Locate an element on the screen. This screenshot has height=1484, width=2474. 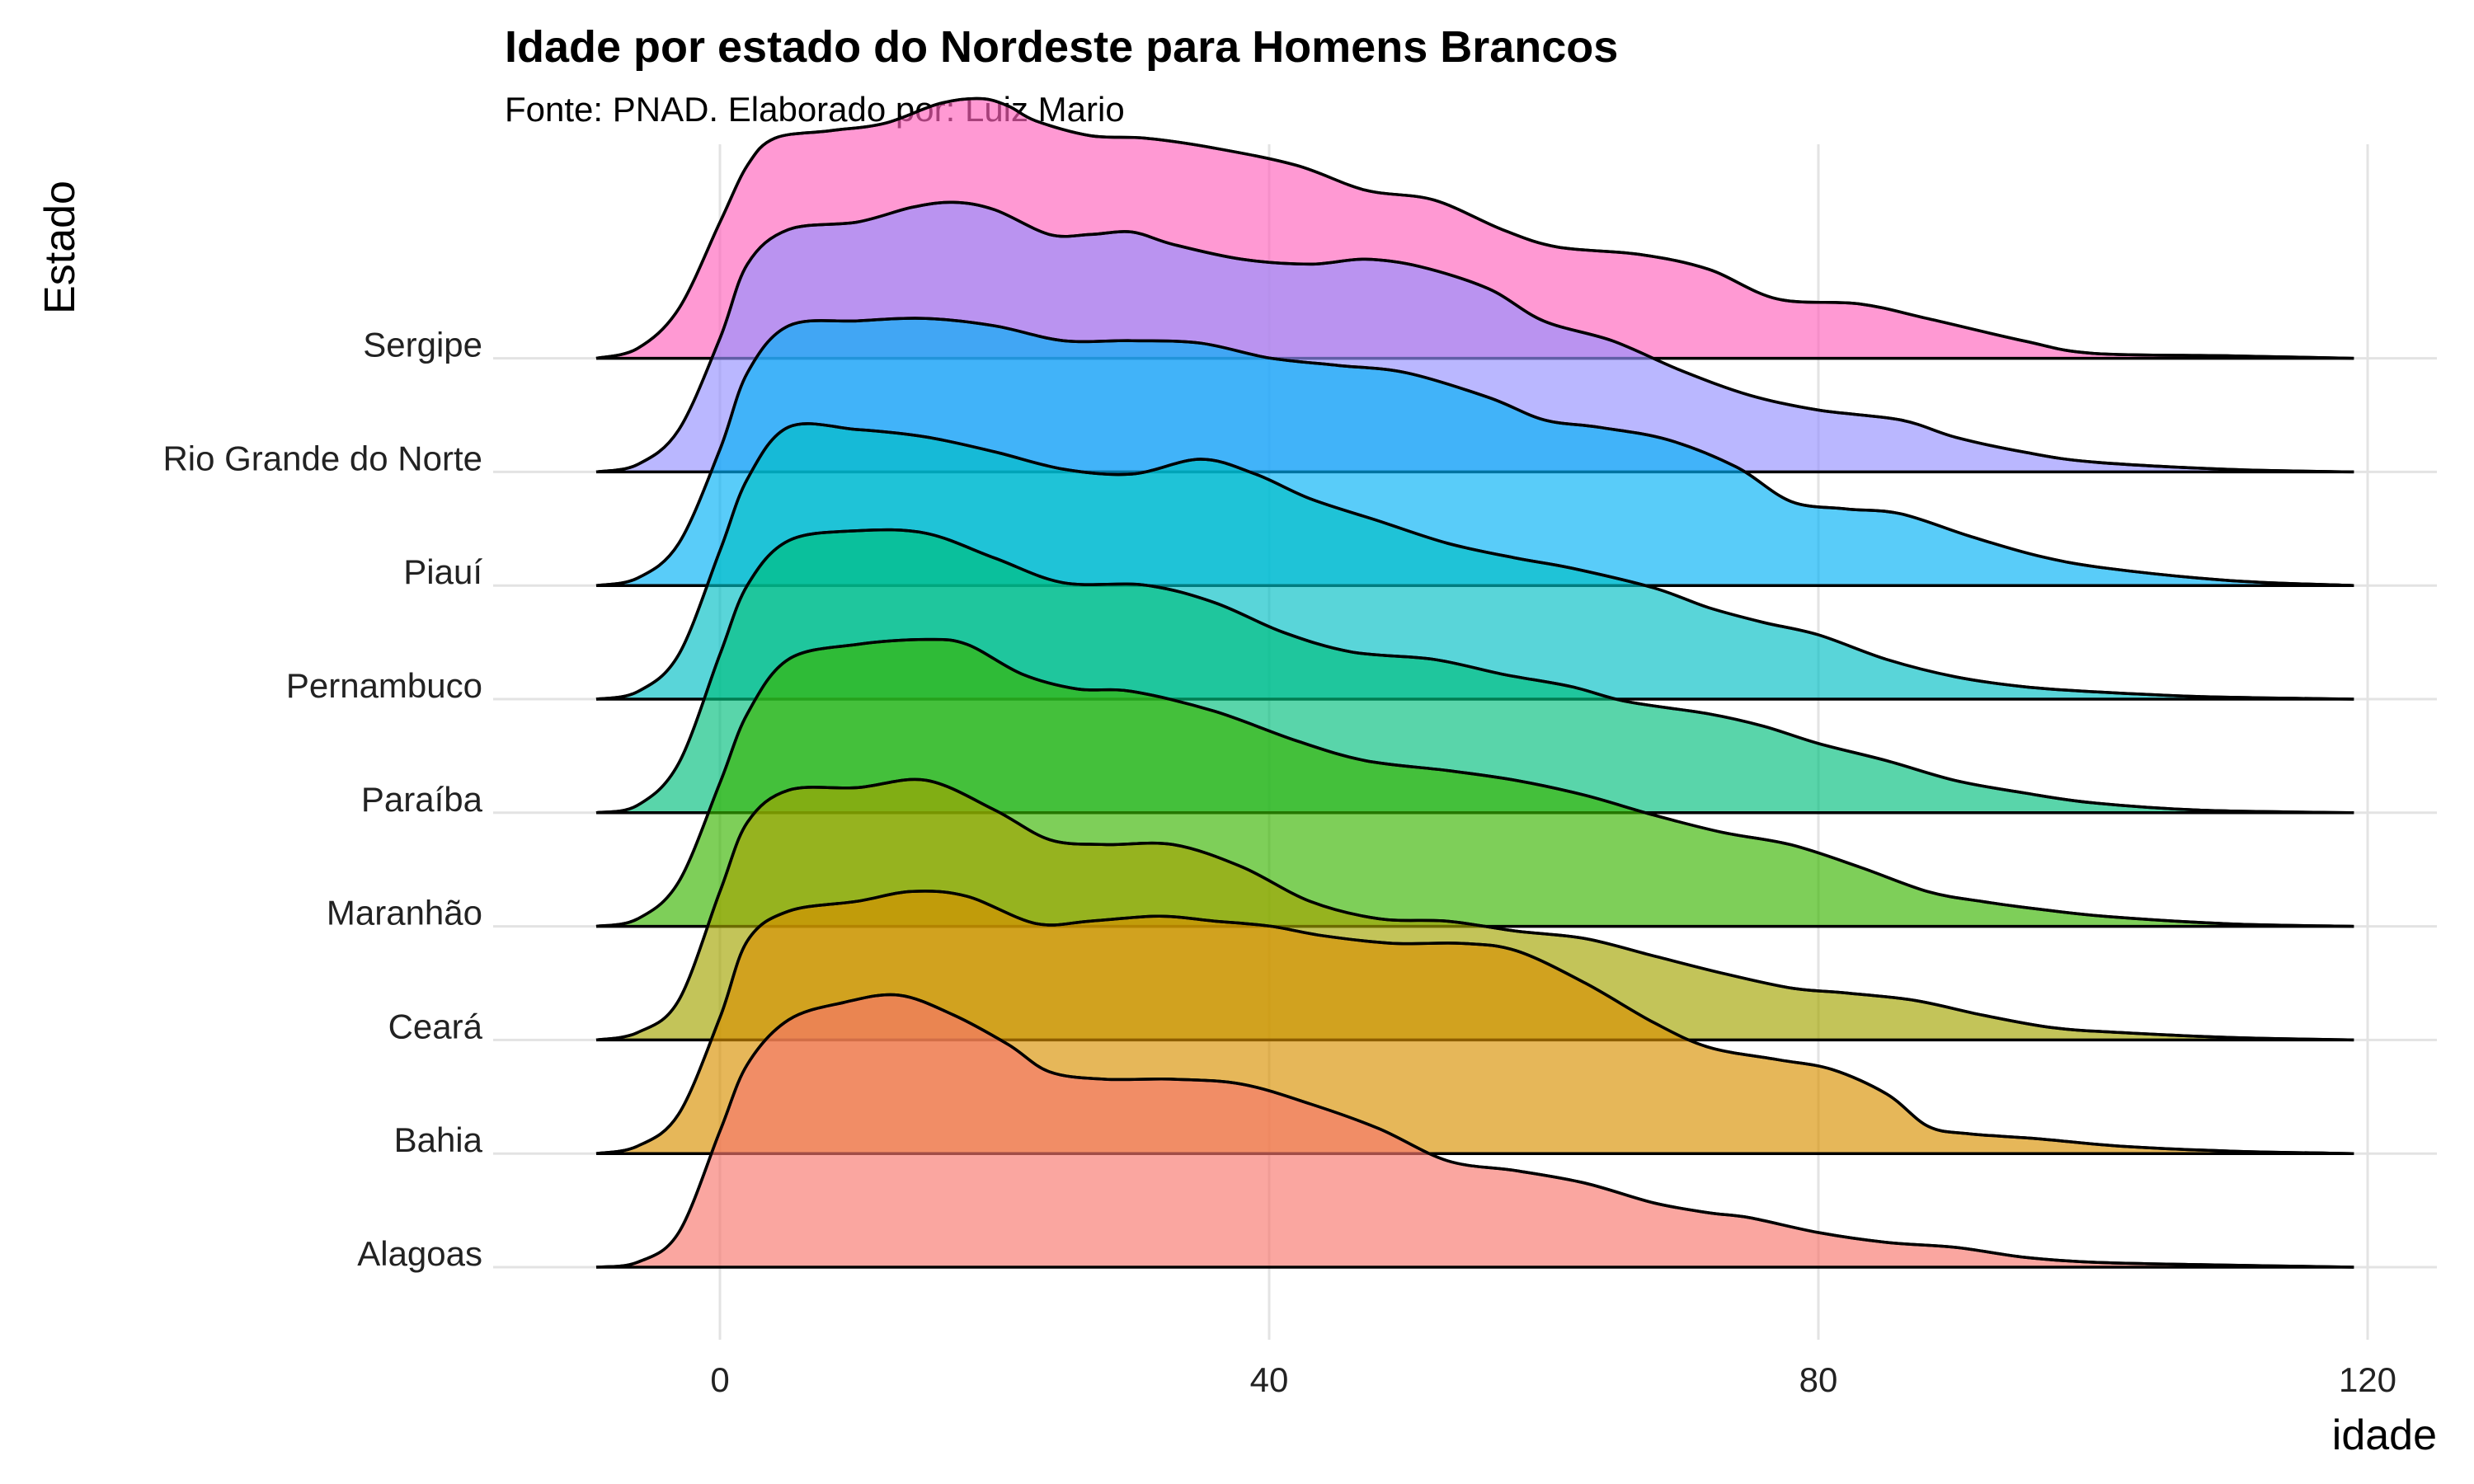
y-tick-label-sergipe: Sergipe is located at coordinates (422, 345).